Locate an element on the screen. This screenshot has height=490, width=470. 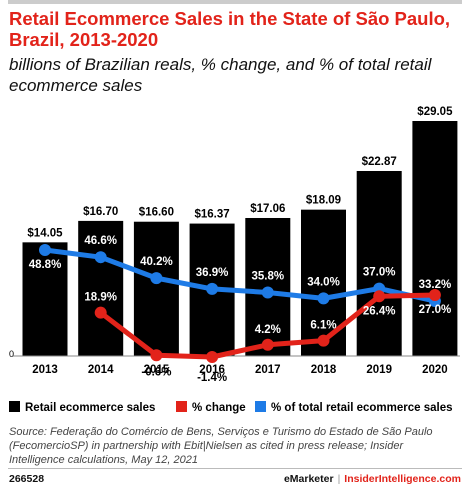
bar-value-label: $17.06 is located at coordinates (267, 209).